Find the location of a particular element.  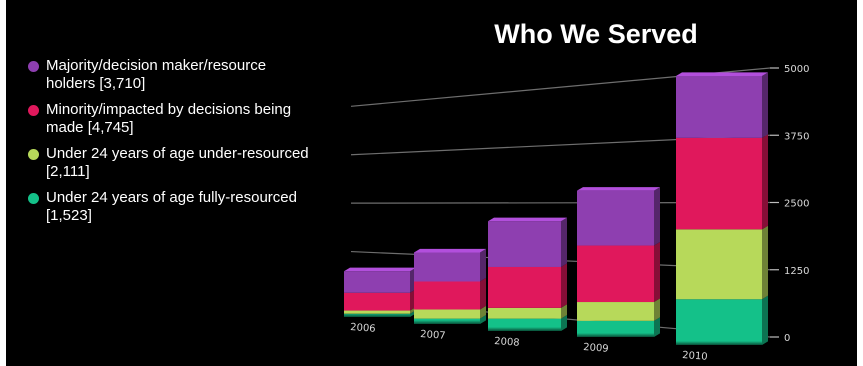

bar-segment-under-24-years-of-age-under-resourced-2008 is located at coordinates (524, 313).